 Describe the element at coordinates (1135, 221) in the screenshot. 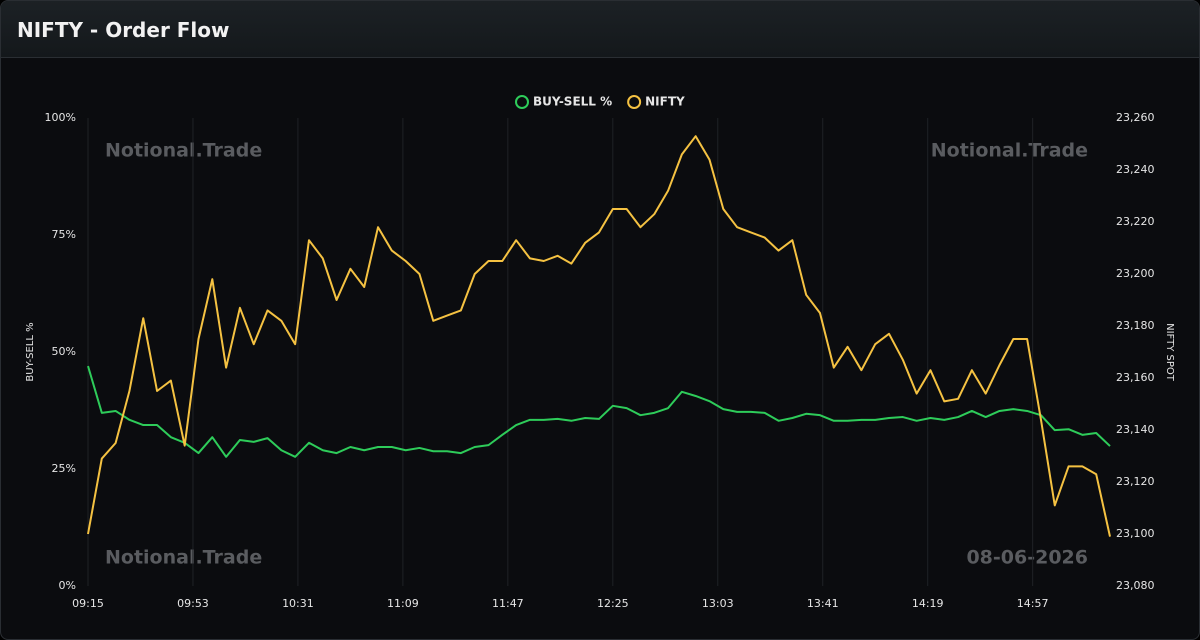

I see `y2-tick-label: 23,220` at that location.